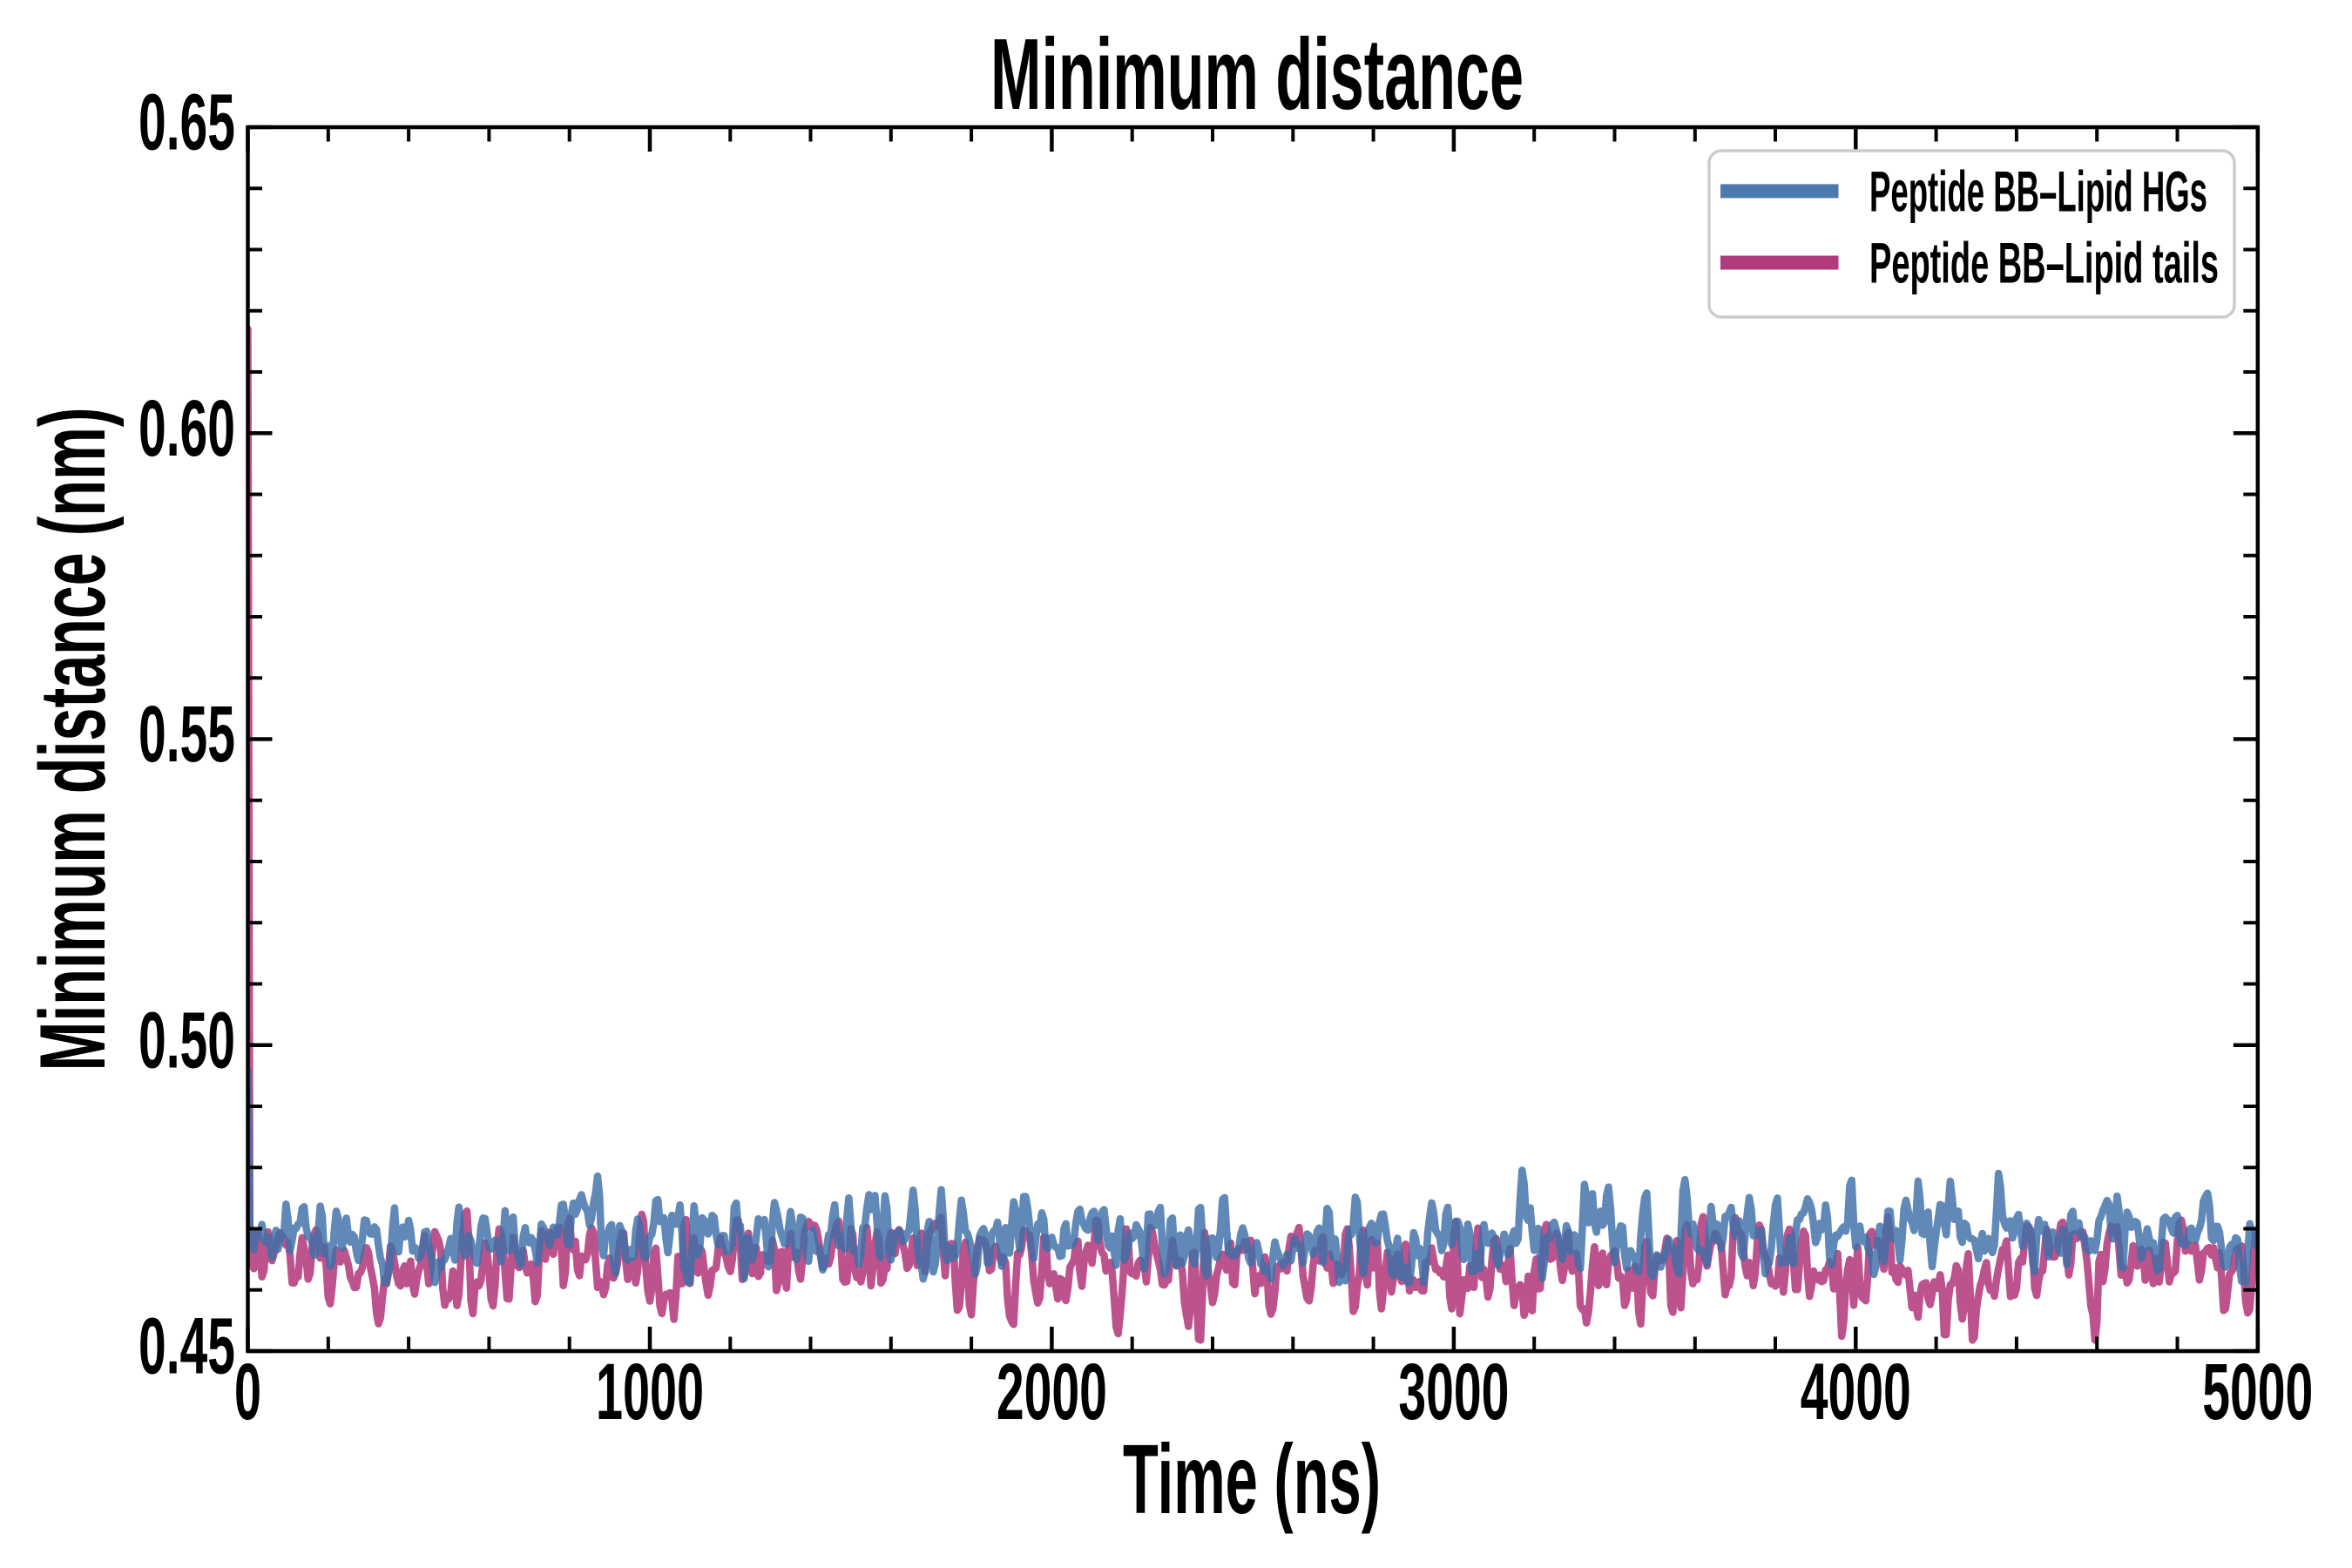 The height and width of the screenshot is (1568, 2352). What do you see at coordinates (72, 739) in the screenshot?
I see `svg-text: Minimum distance (nm)` at bounding box center [72, 739].